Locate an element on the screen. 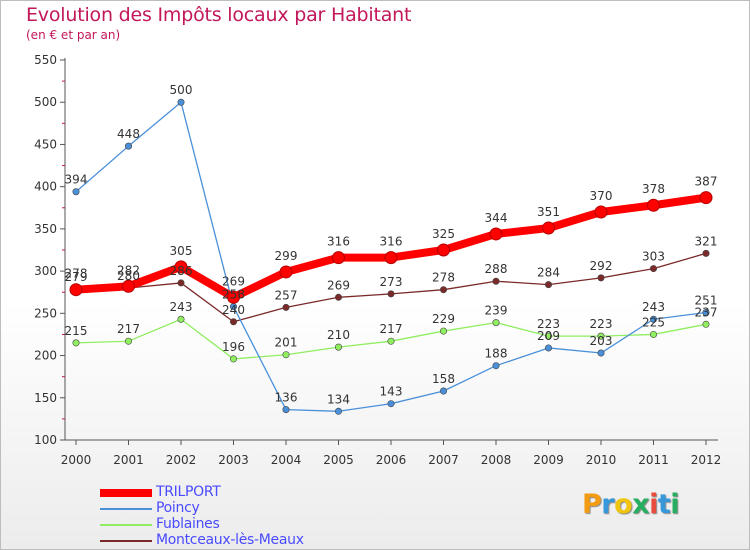 The height and width of the screenshot is (550, 750). data-label: 209 is located at coordinates (548, 336).